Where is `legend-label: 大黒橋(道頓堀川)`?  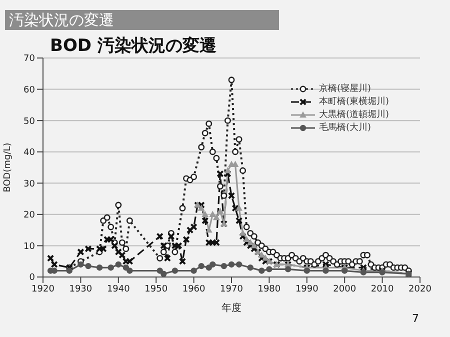
legend-label: 大黒橋(道頓堀川) is located at coordinates (354, 114).